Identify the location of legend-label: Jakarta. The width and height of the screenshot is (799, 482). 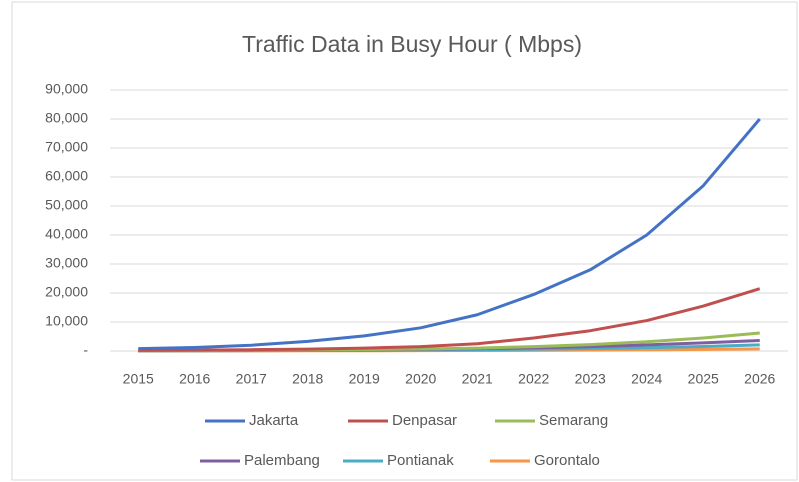
(274, 420).